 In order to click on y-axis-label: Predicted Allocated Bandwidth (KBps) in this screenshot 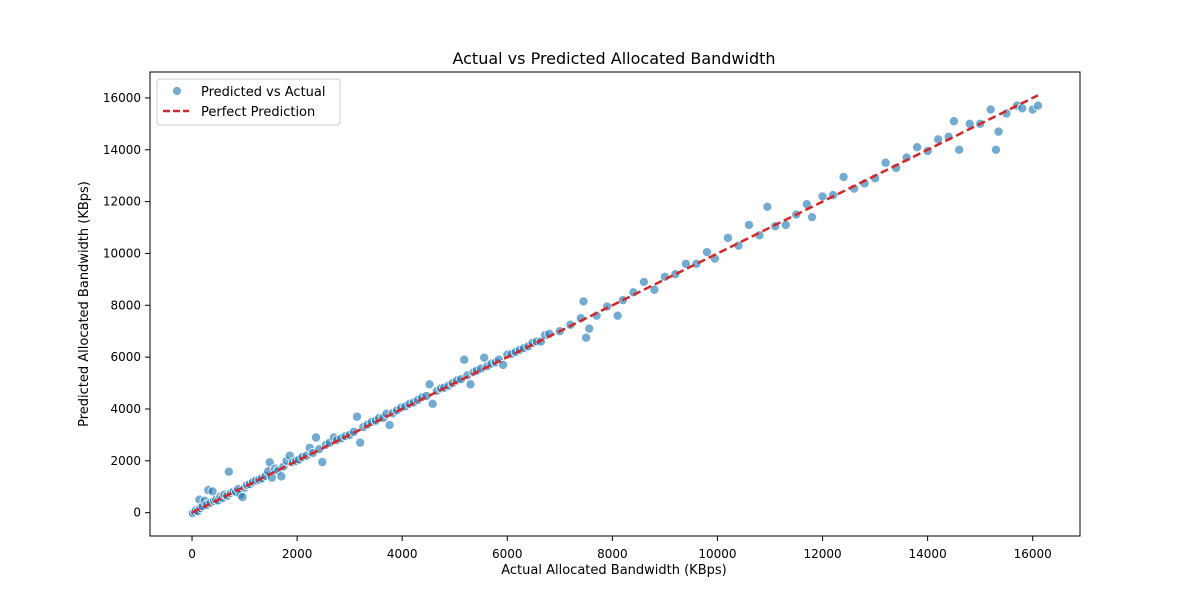, I will do `click(84, 304)`.